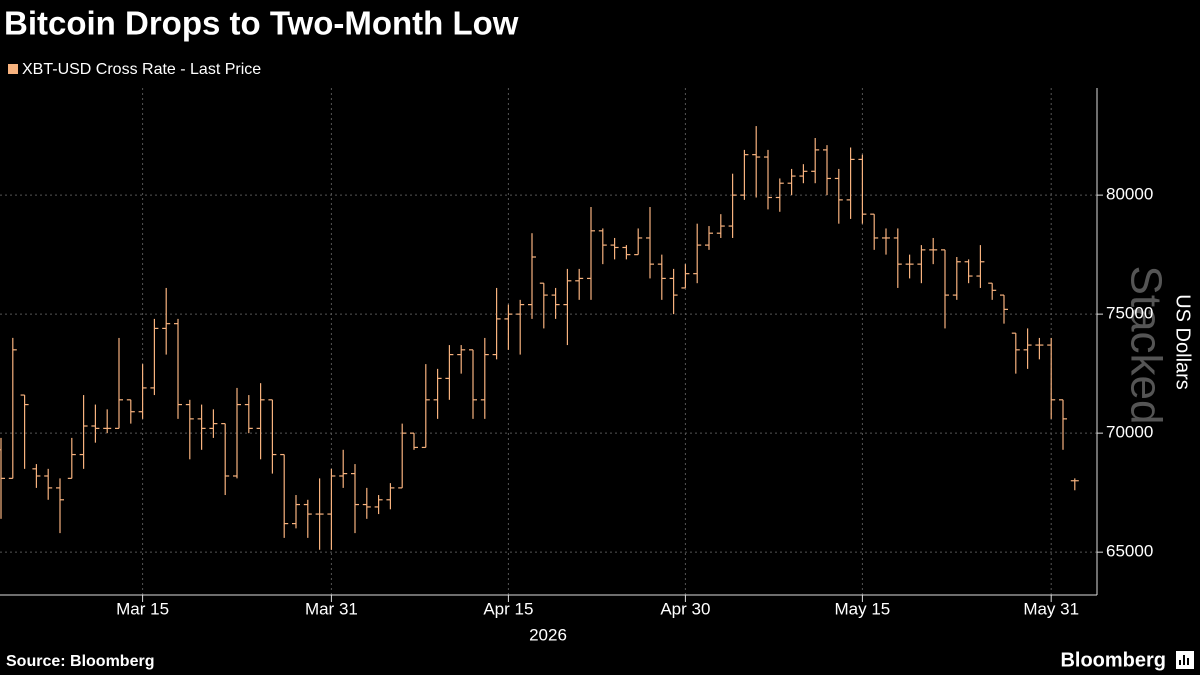 The image size is (1200, 675). I want to click on x-tick-label: Apr 15, so click(508, 608).